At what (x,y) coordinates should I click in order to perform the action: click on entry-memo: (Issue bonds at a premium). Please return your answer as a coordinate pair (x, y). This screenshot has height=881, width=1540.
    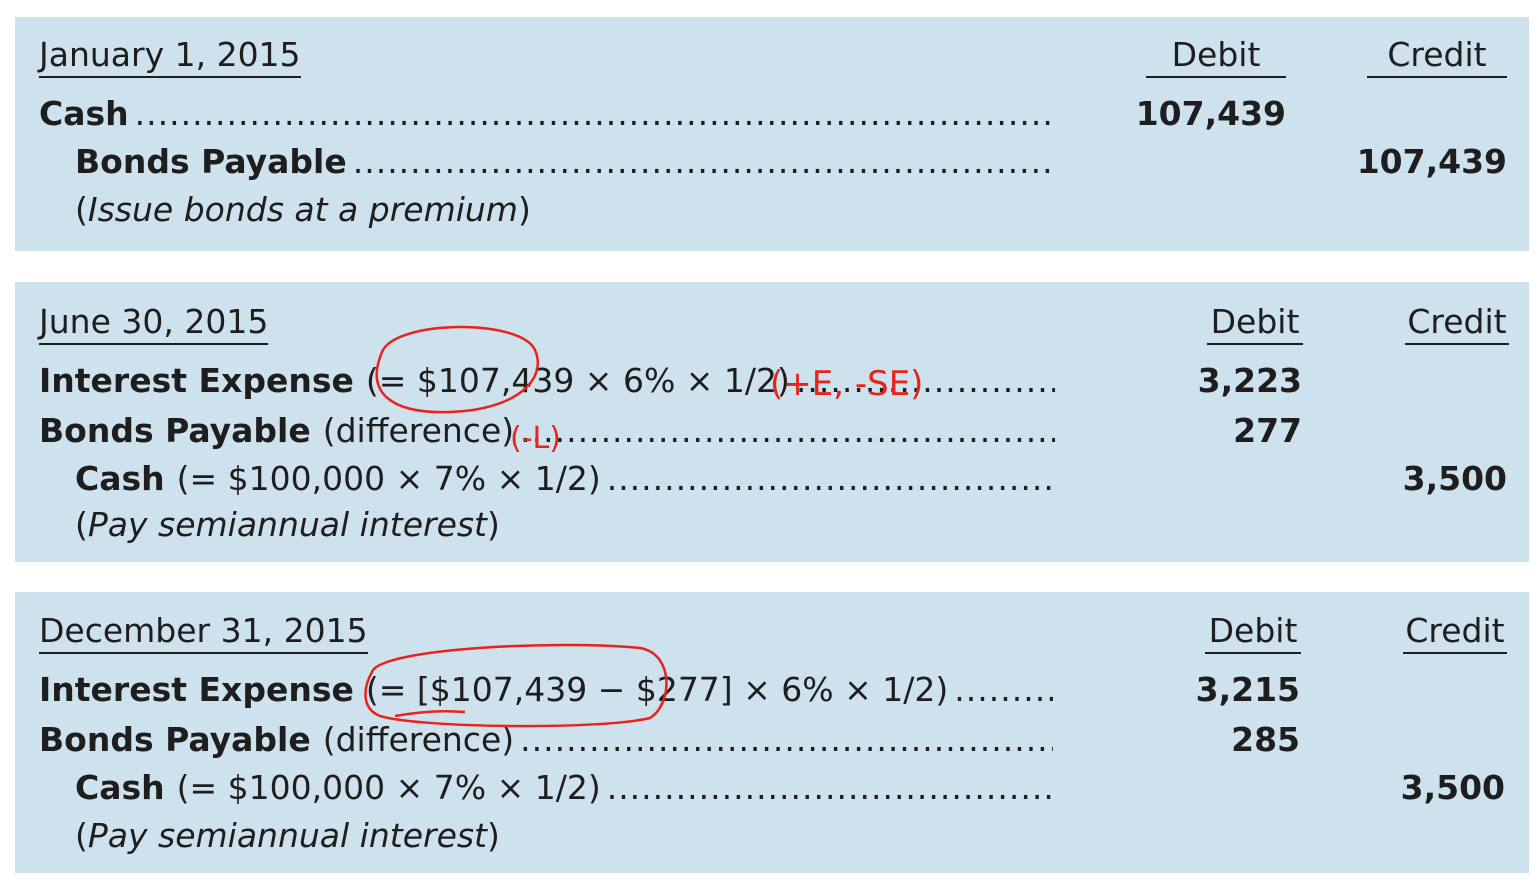
    Looking at the image, I should click on (303, 209).